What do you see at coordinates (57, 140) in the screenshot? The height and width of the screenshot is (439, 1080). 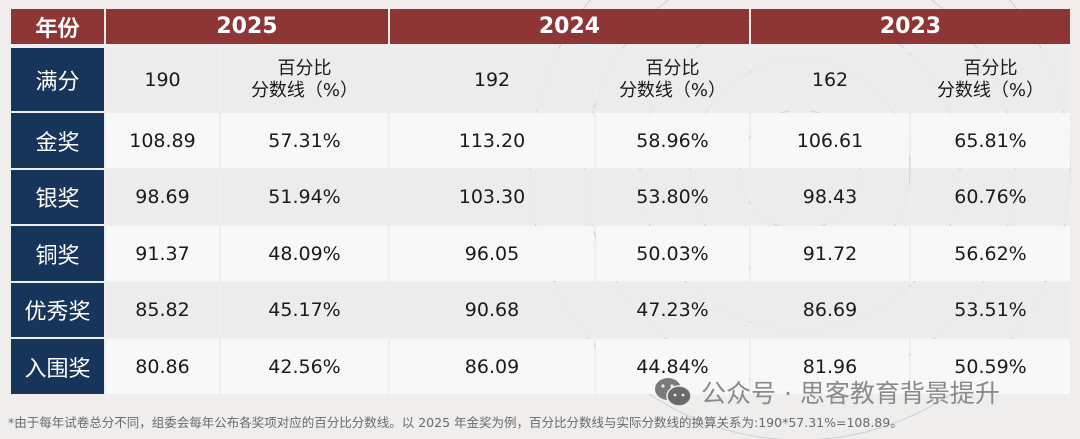 I see `row-label-gold: 金奖` at bounding box center [57, 140].